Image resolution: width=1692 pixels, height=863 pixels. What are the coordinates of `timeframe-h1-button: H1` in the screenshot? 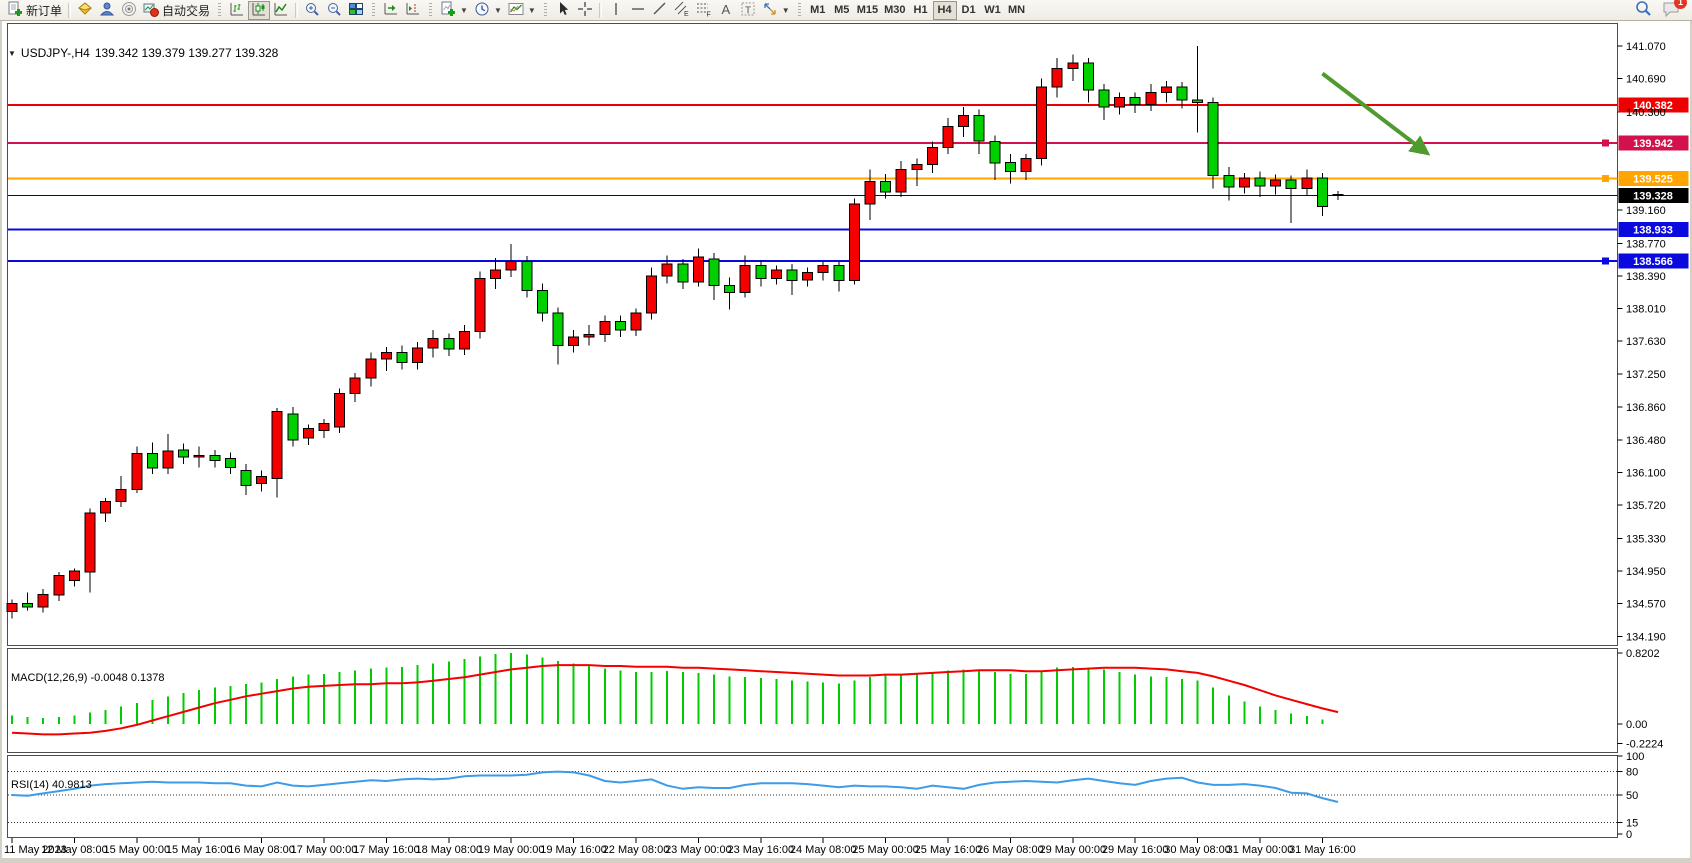 It's located at (920, 10).